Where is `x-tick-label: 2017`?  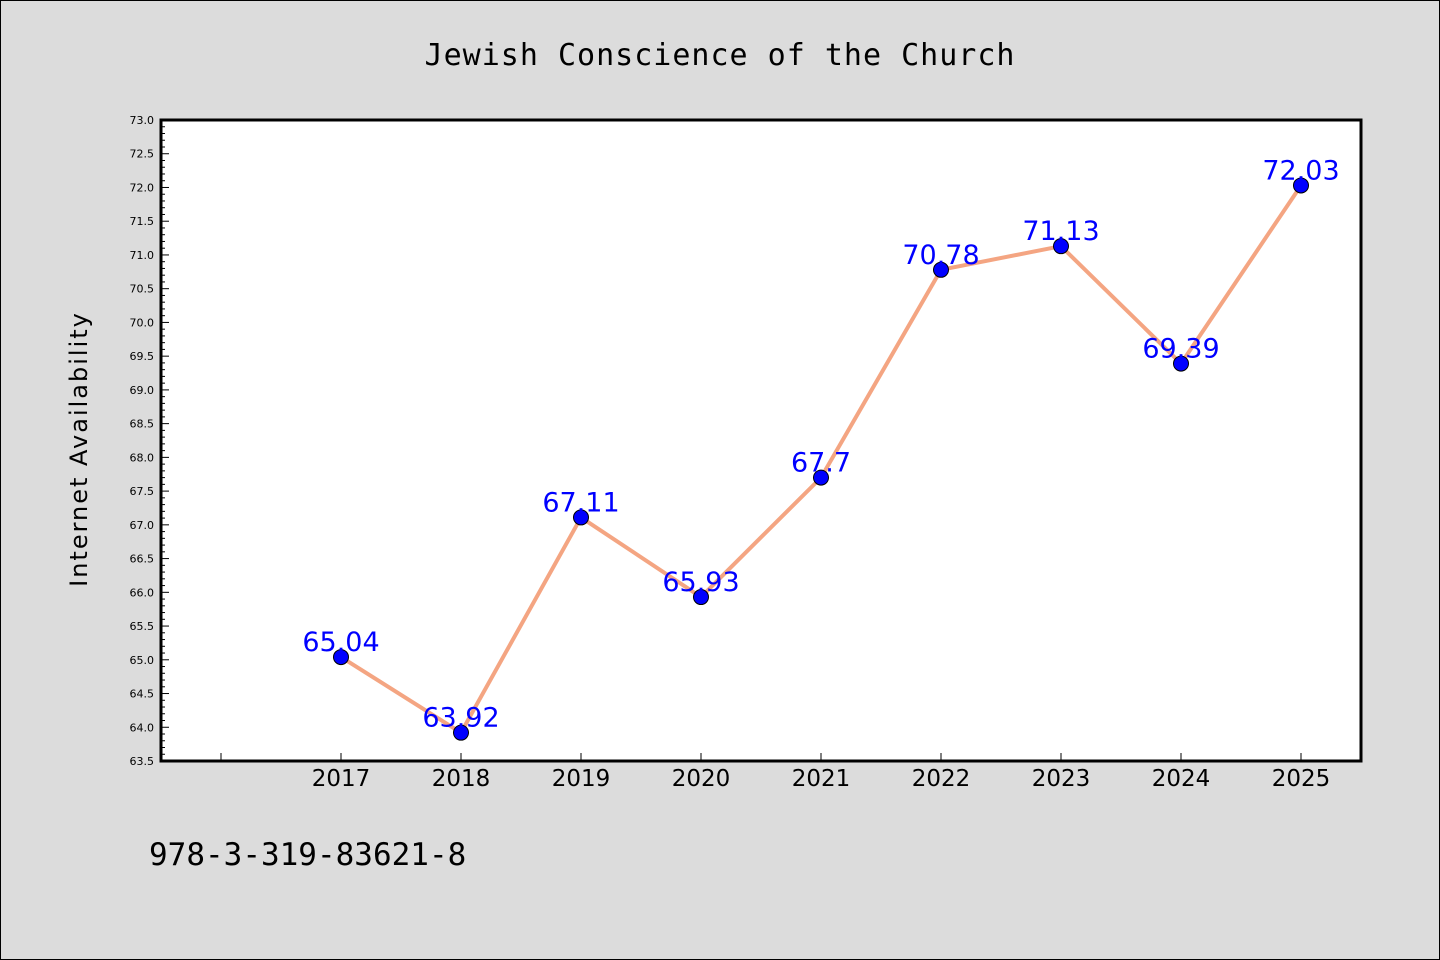 x-tick-label: 2017 is located at coordinates (341, 779).